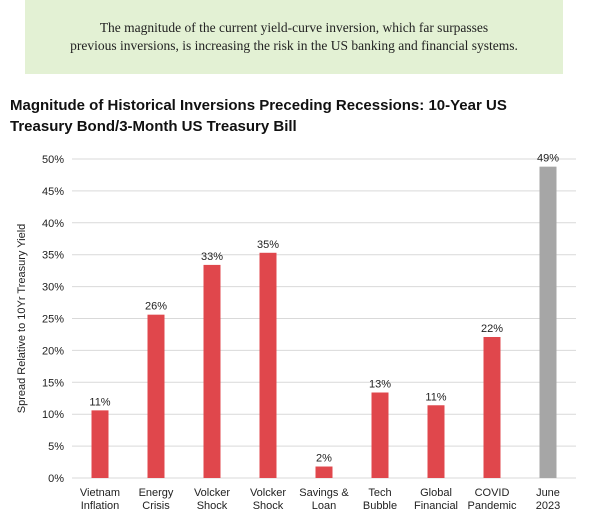  Describe the element at coordinates (156, 493) in the screenshot. I see `x-tick-label: Energy` at that location.